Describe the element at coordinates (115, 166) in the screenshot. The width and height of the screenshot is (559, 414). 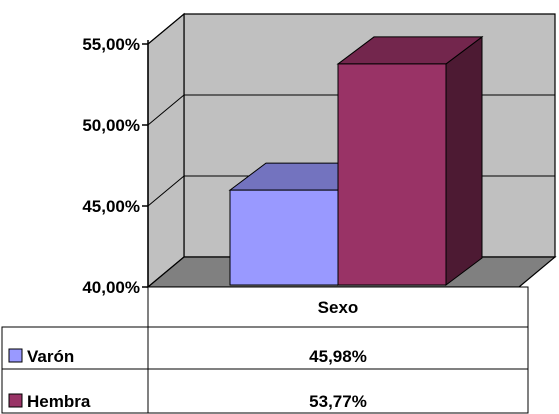
I see `y-axis-ticks: 40,00% 45,00% 50,00% 55,00%` at that location.